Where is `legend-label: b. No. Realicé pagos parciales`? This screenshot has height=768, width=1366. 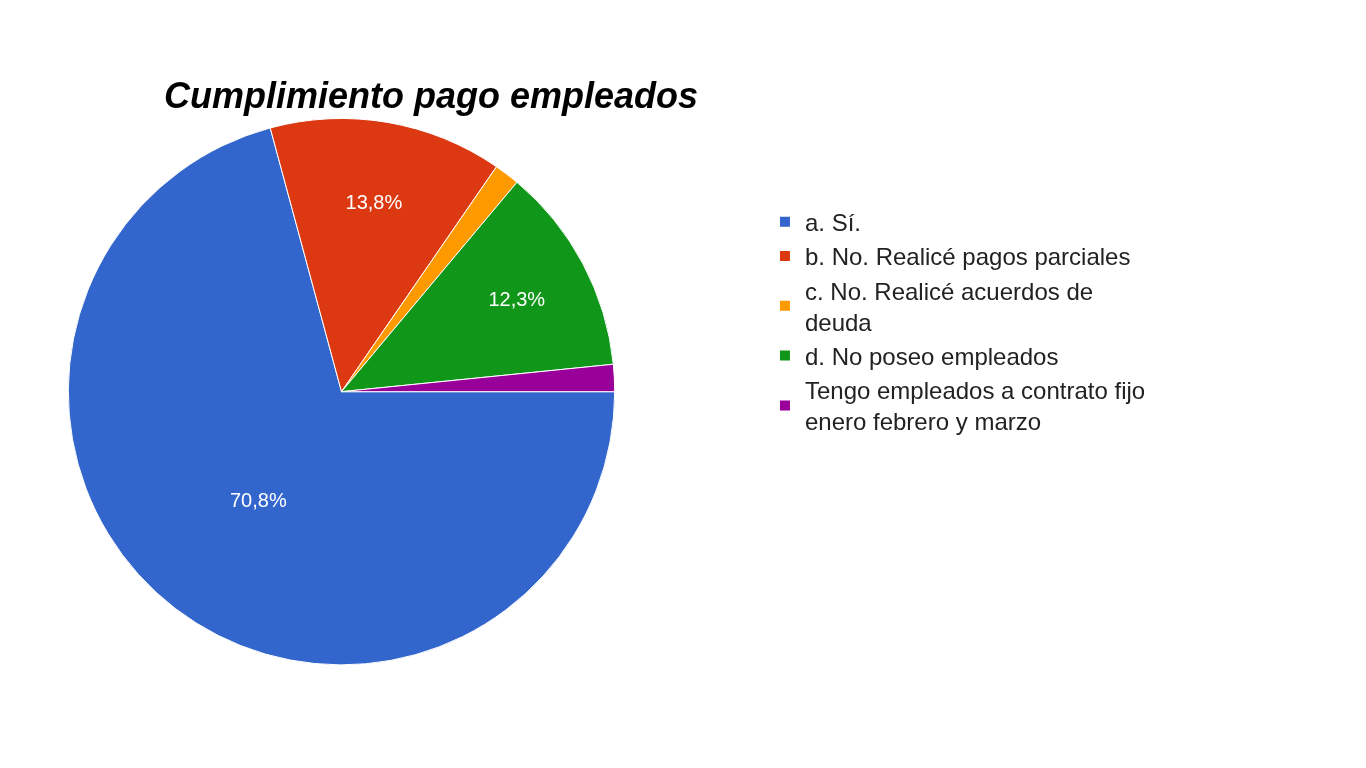 legend-label: b. No. Realicé pagos parciales is located at coordinates (967, 257).